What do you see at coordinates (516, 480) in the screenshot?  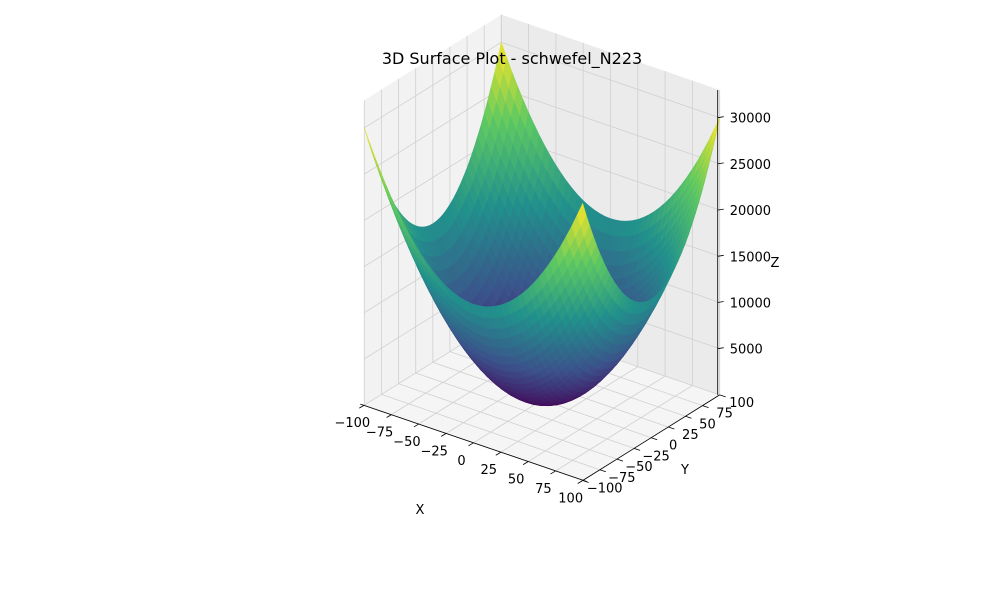 I see `x-tick-label: 50` at bounding box center [516, 480].